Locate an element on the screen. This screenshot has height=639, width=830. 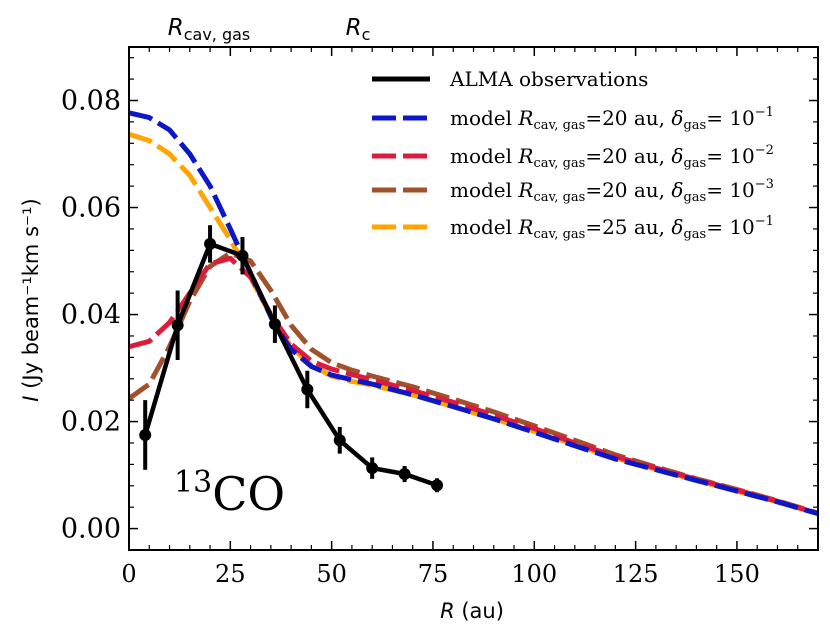
x-tick-label: 125 is located at coordinates (636, 574).